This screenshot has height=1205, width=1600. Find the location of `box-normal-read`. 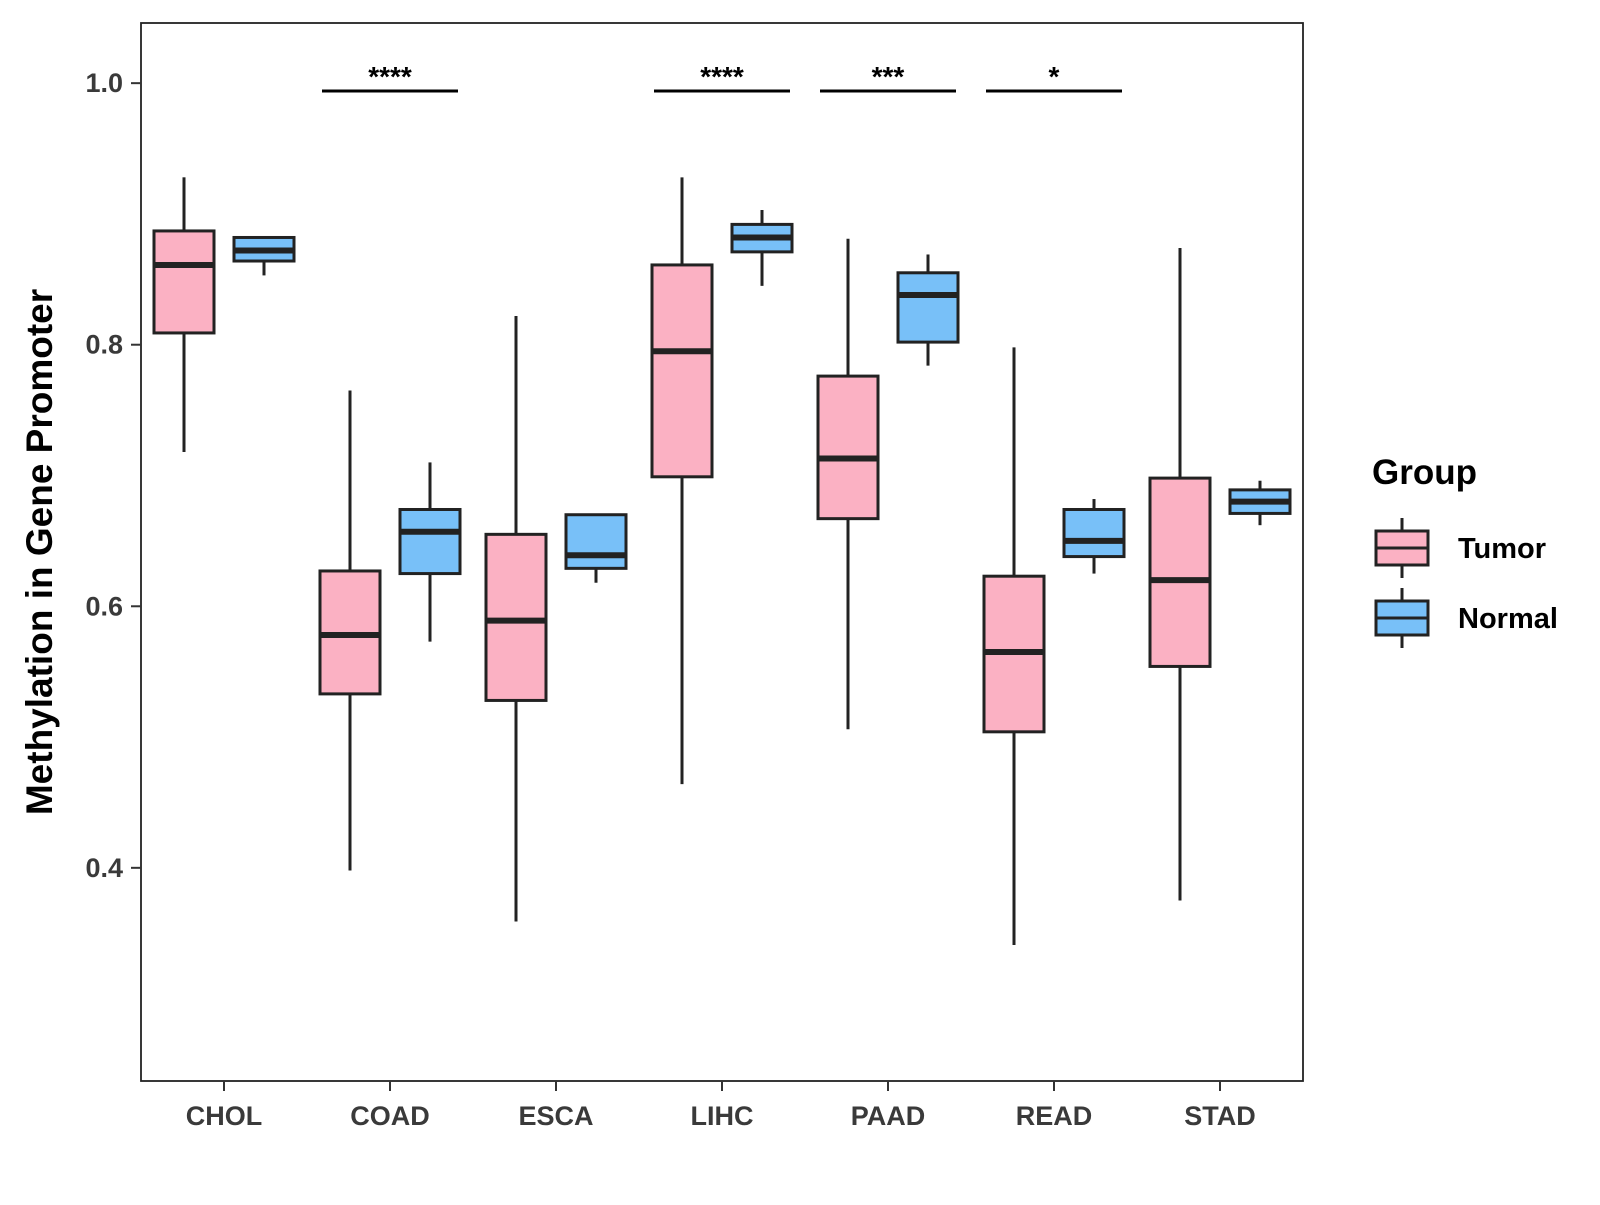

box-normal-read is located at coordinates (1094, 536).